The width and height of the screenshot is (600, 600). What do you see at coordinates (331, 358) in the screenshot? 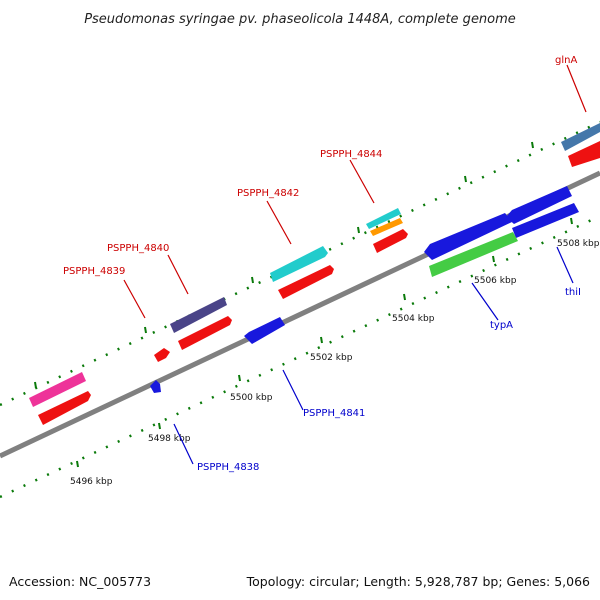
I see `scale-label-5502: 5502 kbp` at bounding box center [331, 358].